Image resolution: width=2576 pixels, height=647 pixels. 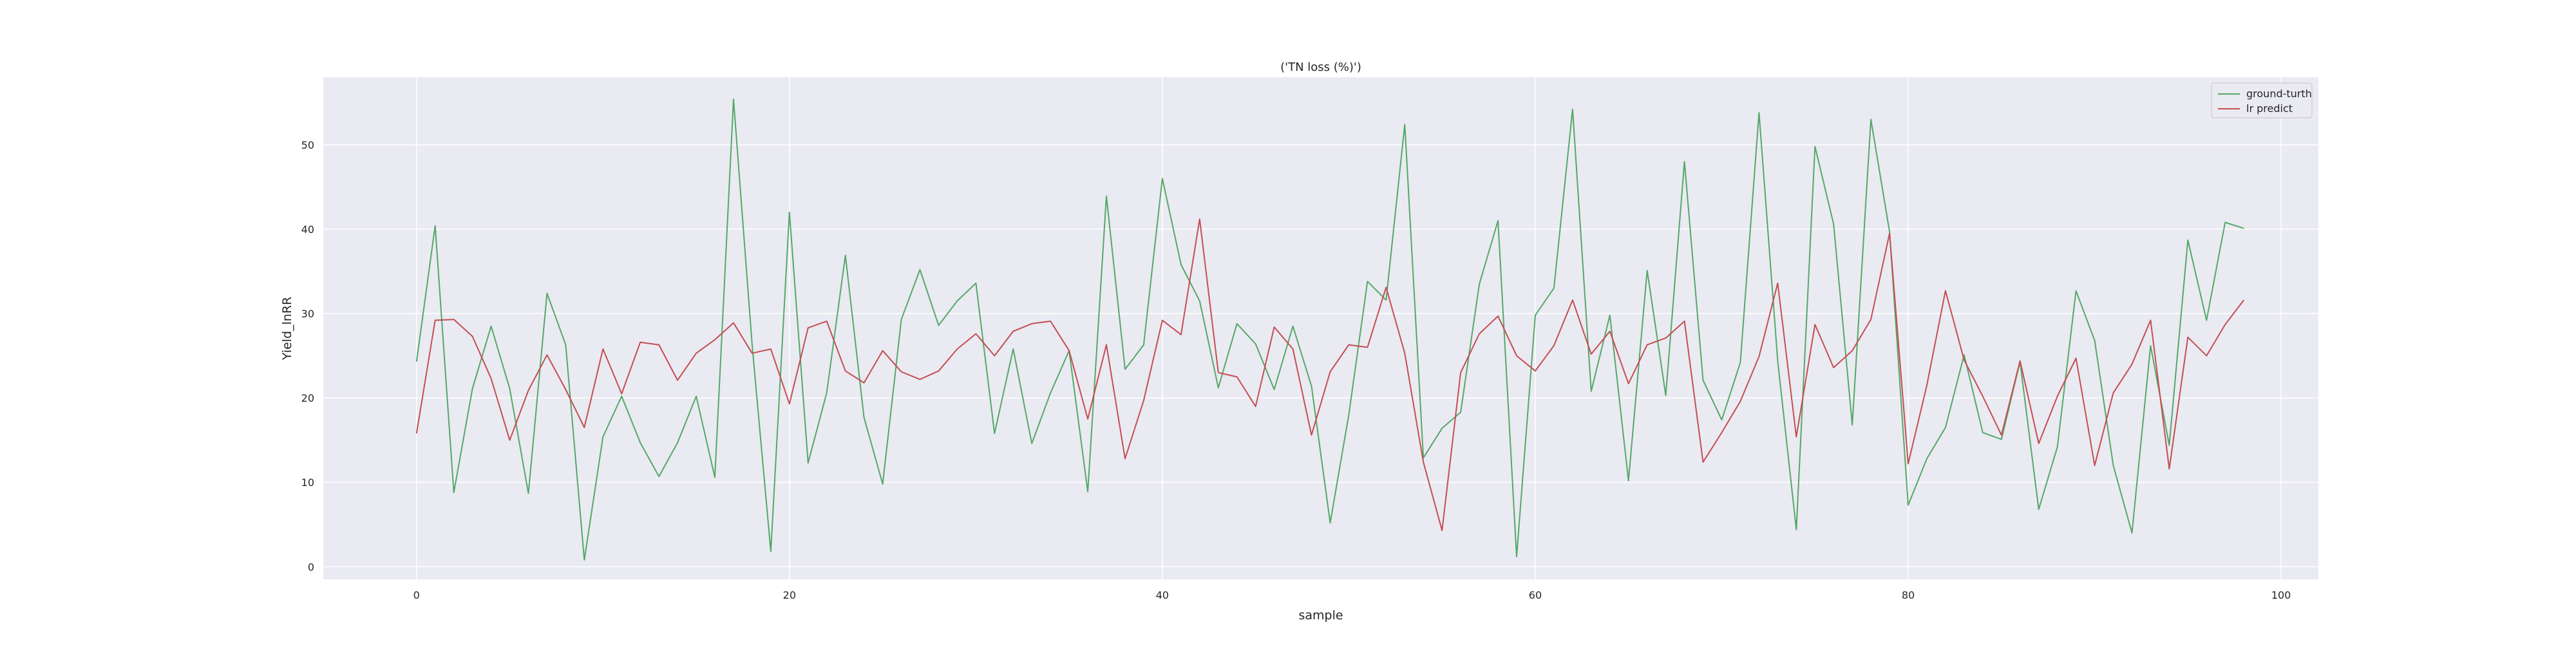 What do you see at coordinates (2281, 595) in the screenshot?
I see `x-tick-label: 100` at bounding box center [2281, 595].